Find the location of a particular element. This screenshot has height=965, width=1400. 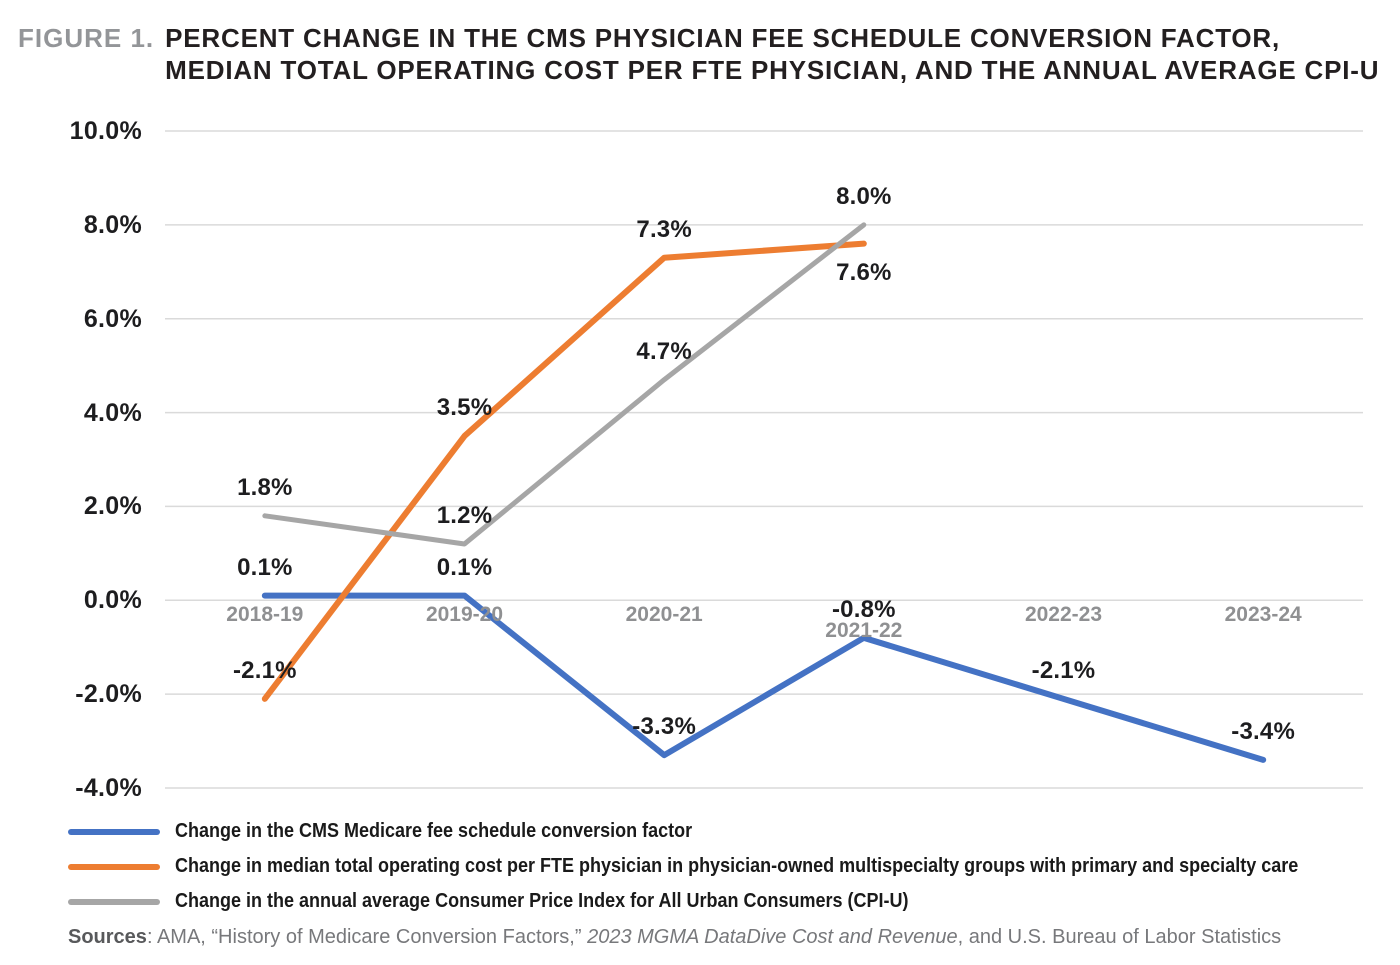

x-axis-label-2023-24: 2023-24 is located at coordinates (1263, 614).